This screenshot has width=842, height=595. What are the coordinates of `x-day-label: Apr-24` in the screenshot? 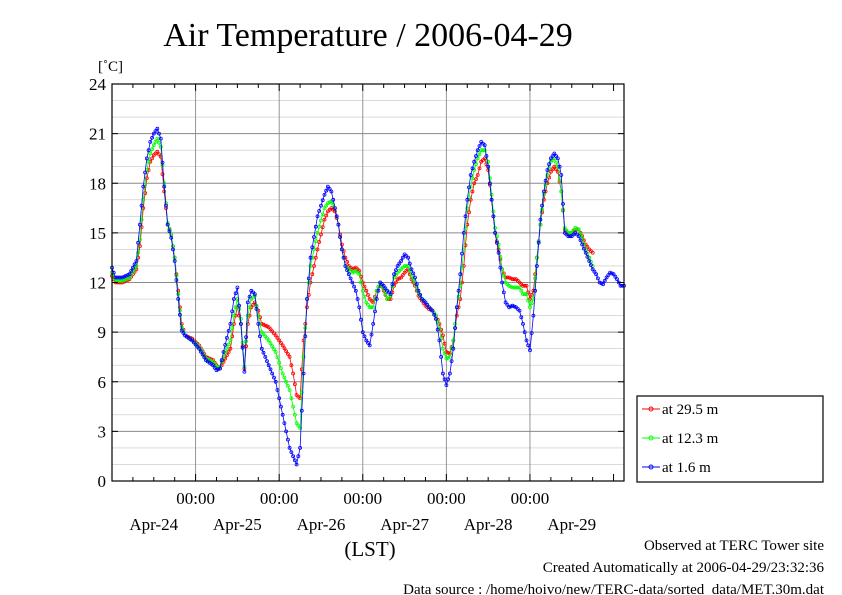 It's located at (153, 524).